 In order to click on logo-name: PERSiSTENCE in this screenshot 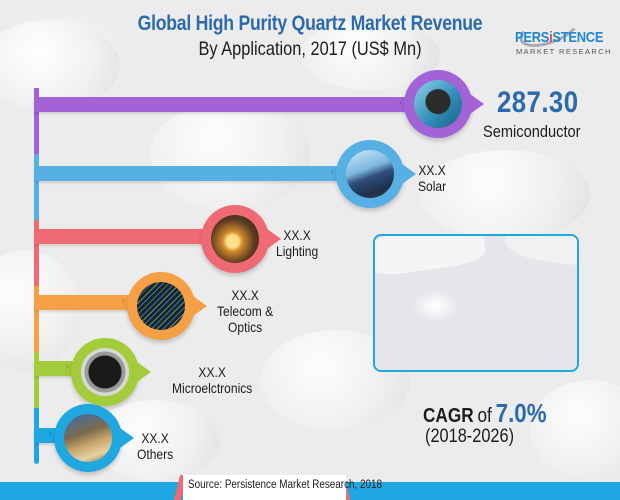, I will do `click(559, 37)`.